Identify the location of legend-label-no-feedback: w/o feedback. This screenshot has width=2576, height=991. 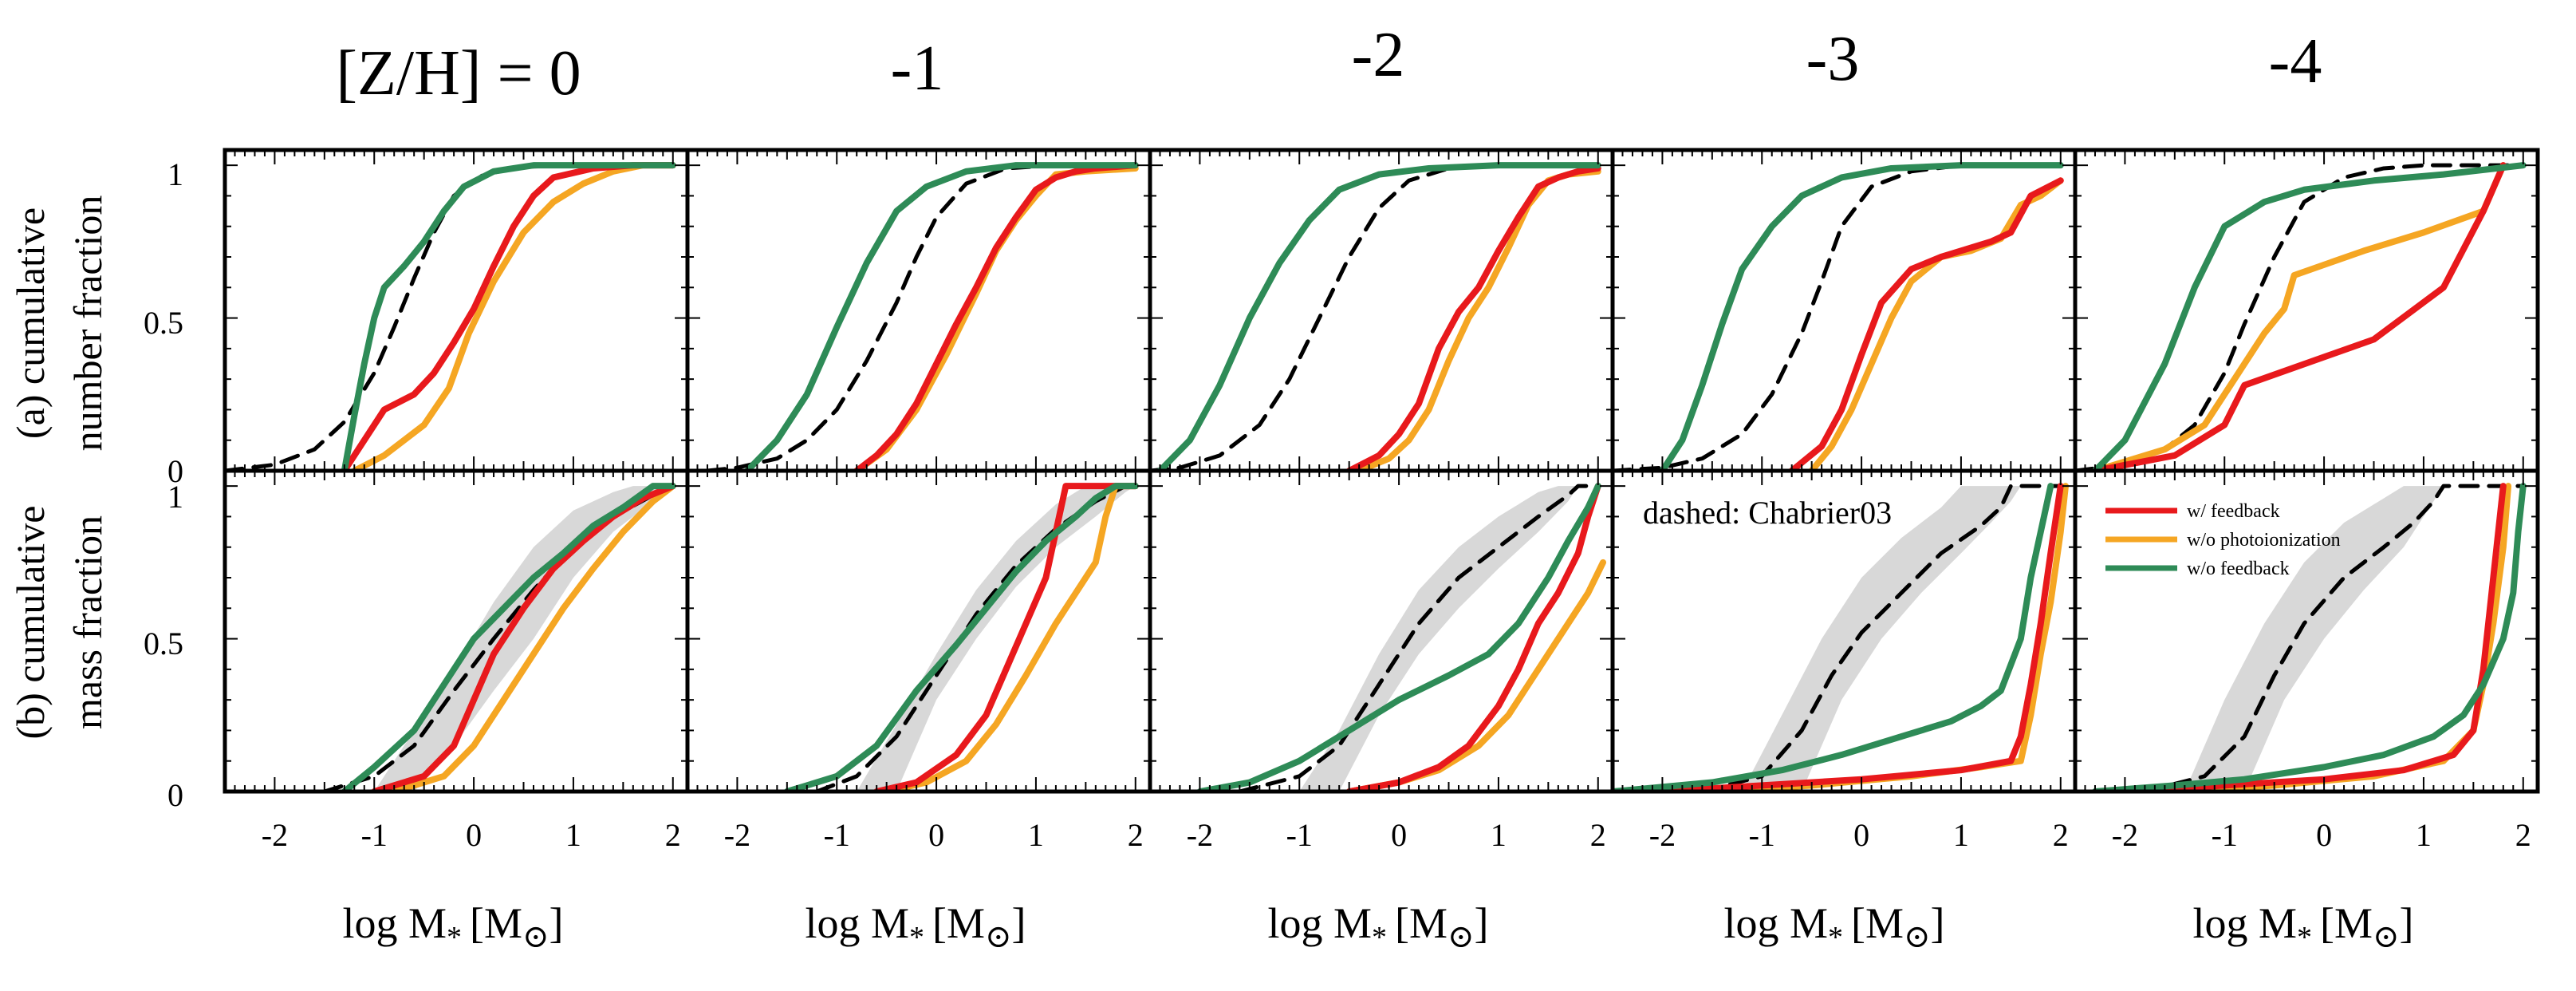
(2238, 569).